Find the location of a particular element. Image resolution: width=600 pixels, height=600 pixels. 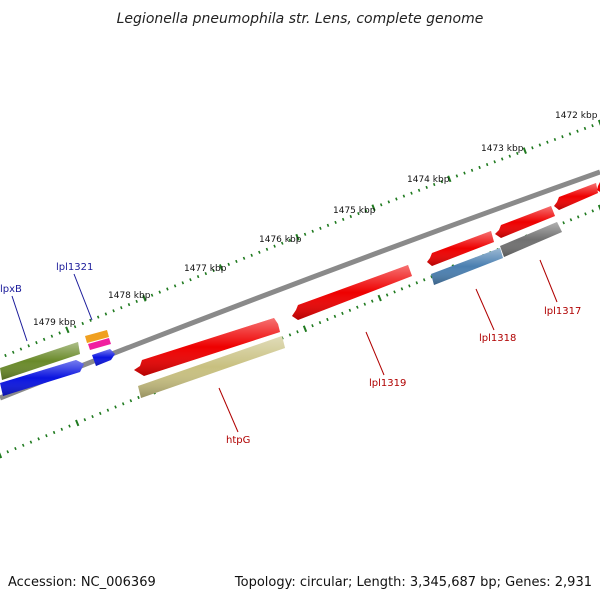

leader-lpl1318 is located at coordinates (485, 309).